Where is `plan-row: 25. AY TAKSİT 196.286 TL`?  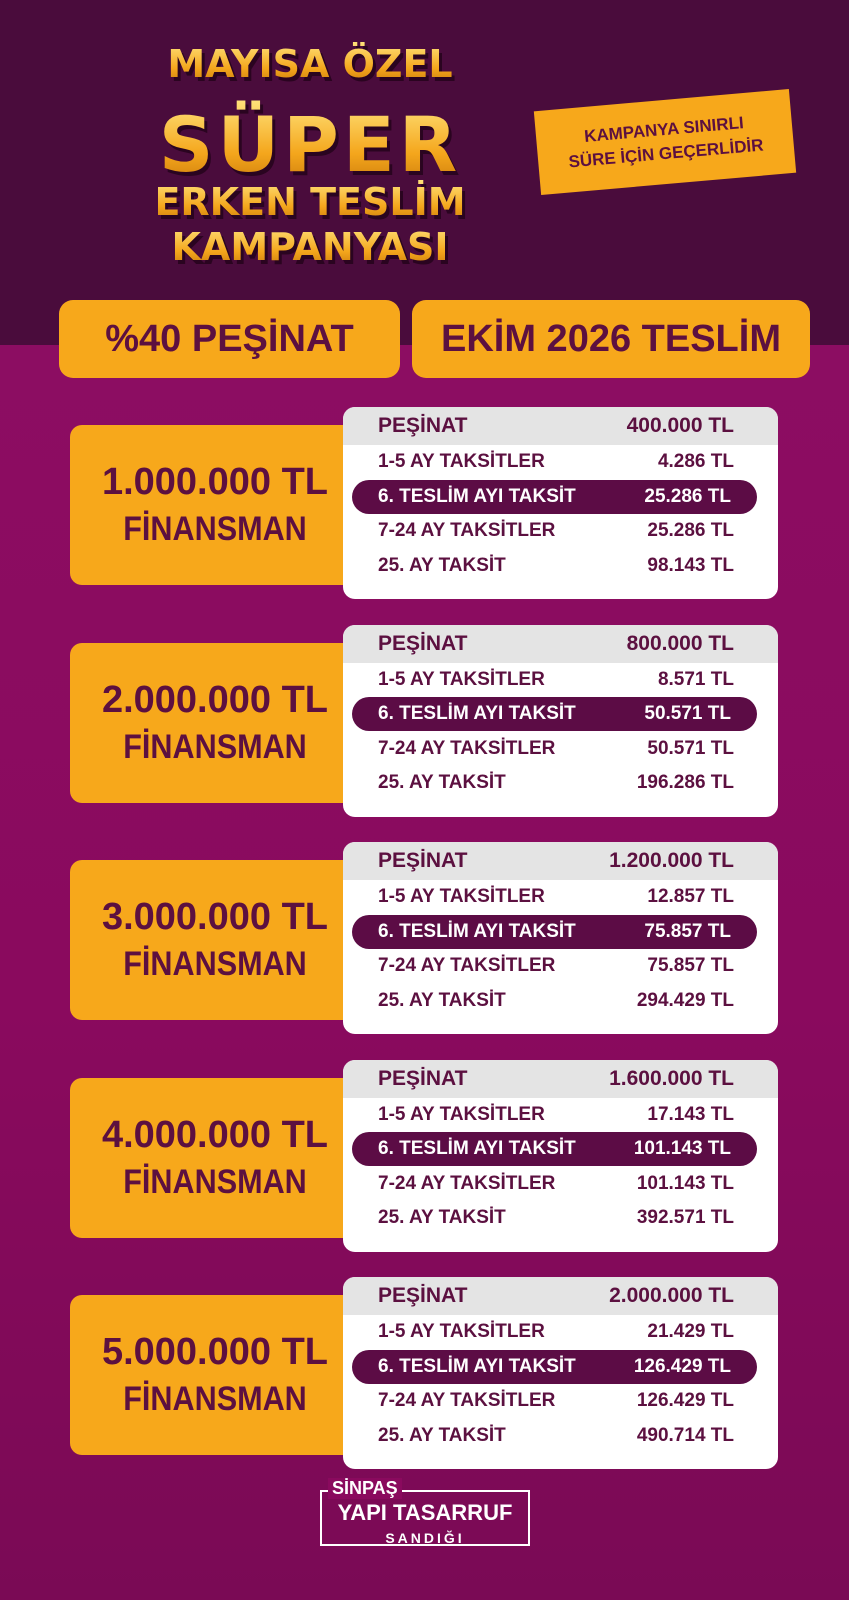 plan-row: 25. AY TAKSİT 196.286 TL is located at coordinates (560, 783).